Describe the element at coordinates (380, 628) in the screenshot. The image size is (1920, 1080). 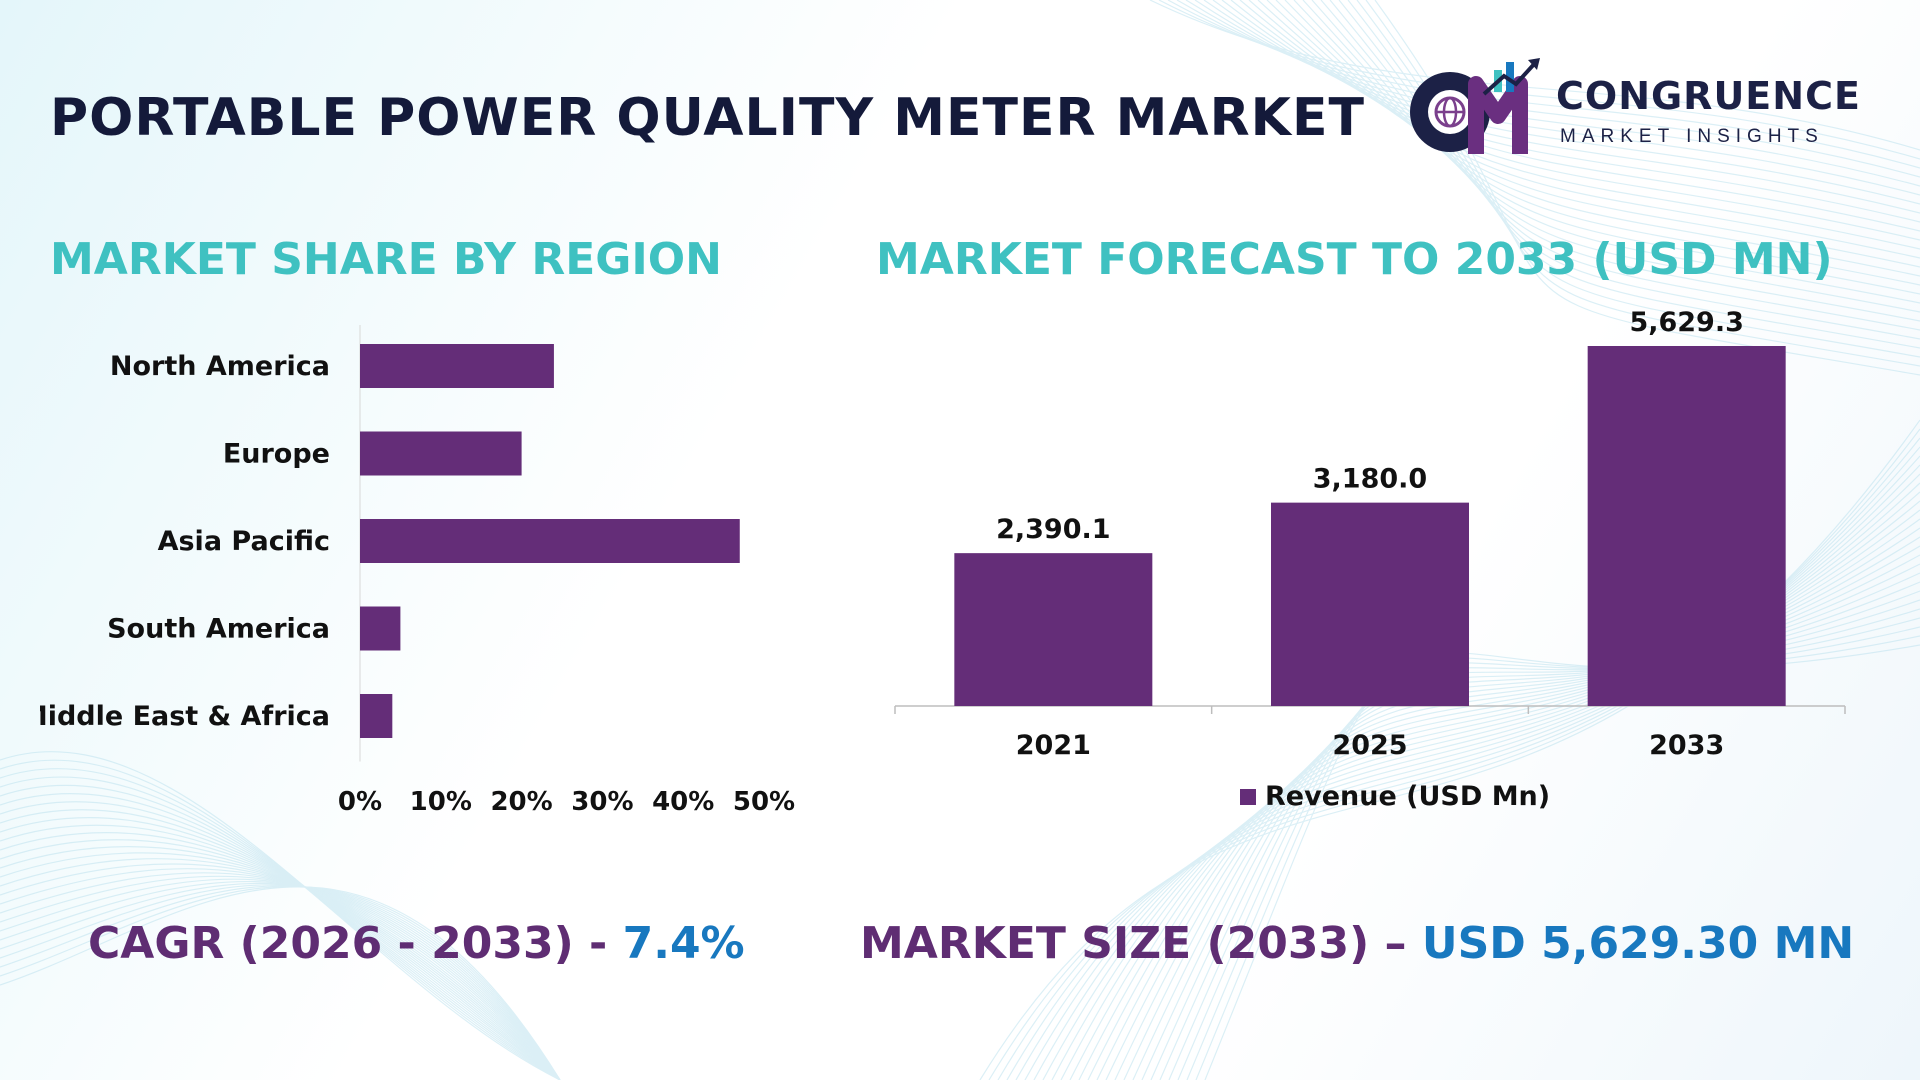
I see `share-bar-south-america` at that location.